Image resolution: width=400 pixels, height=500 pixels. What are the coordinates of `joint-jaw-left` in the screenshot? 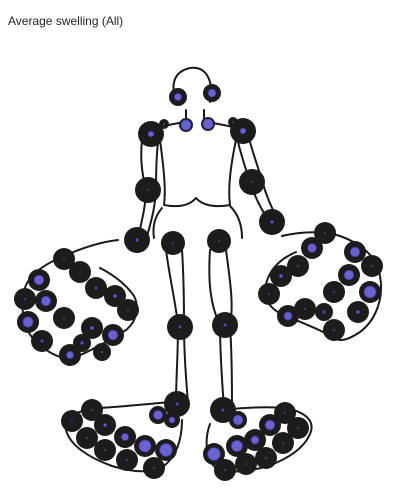 It's located at (212, 93).